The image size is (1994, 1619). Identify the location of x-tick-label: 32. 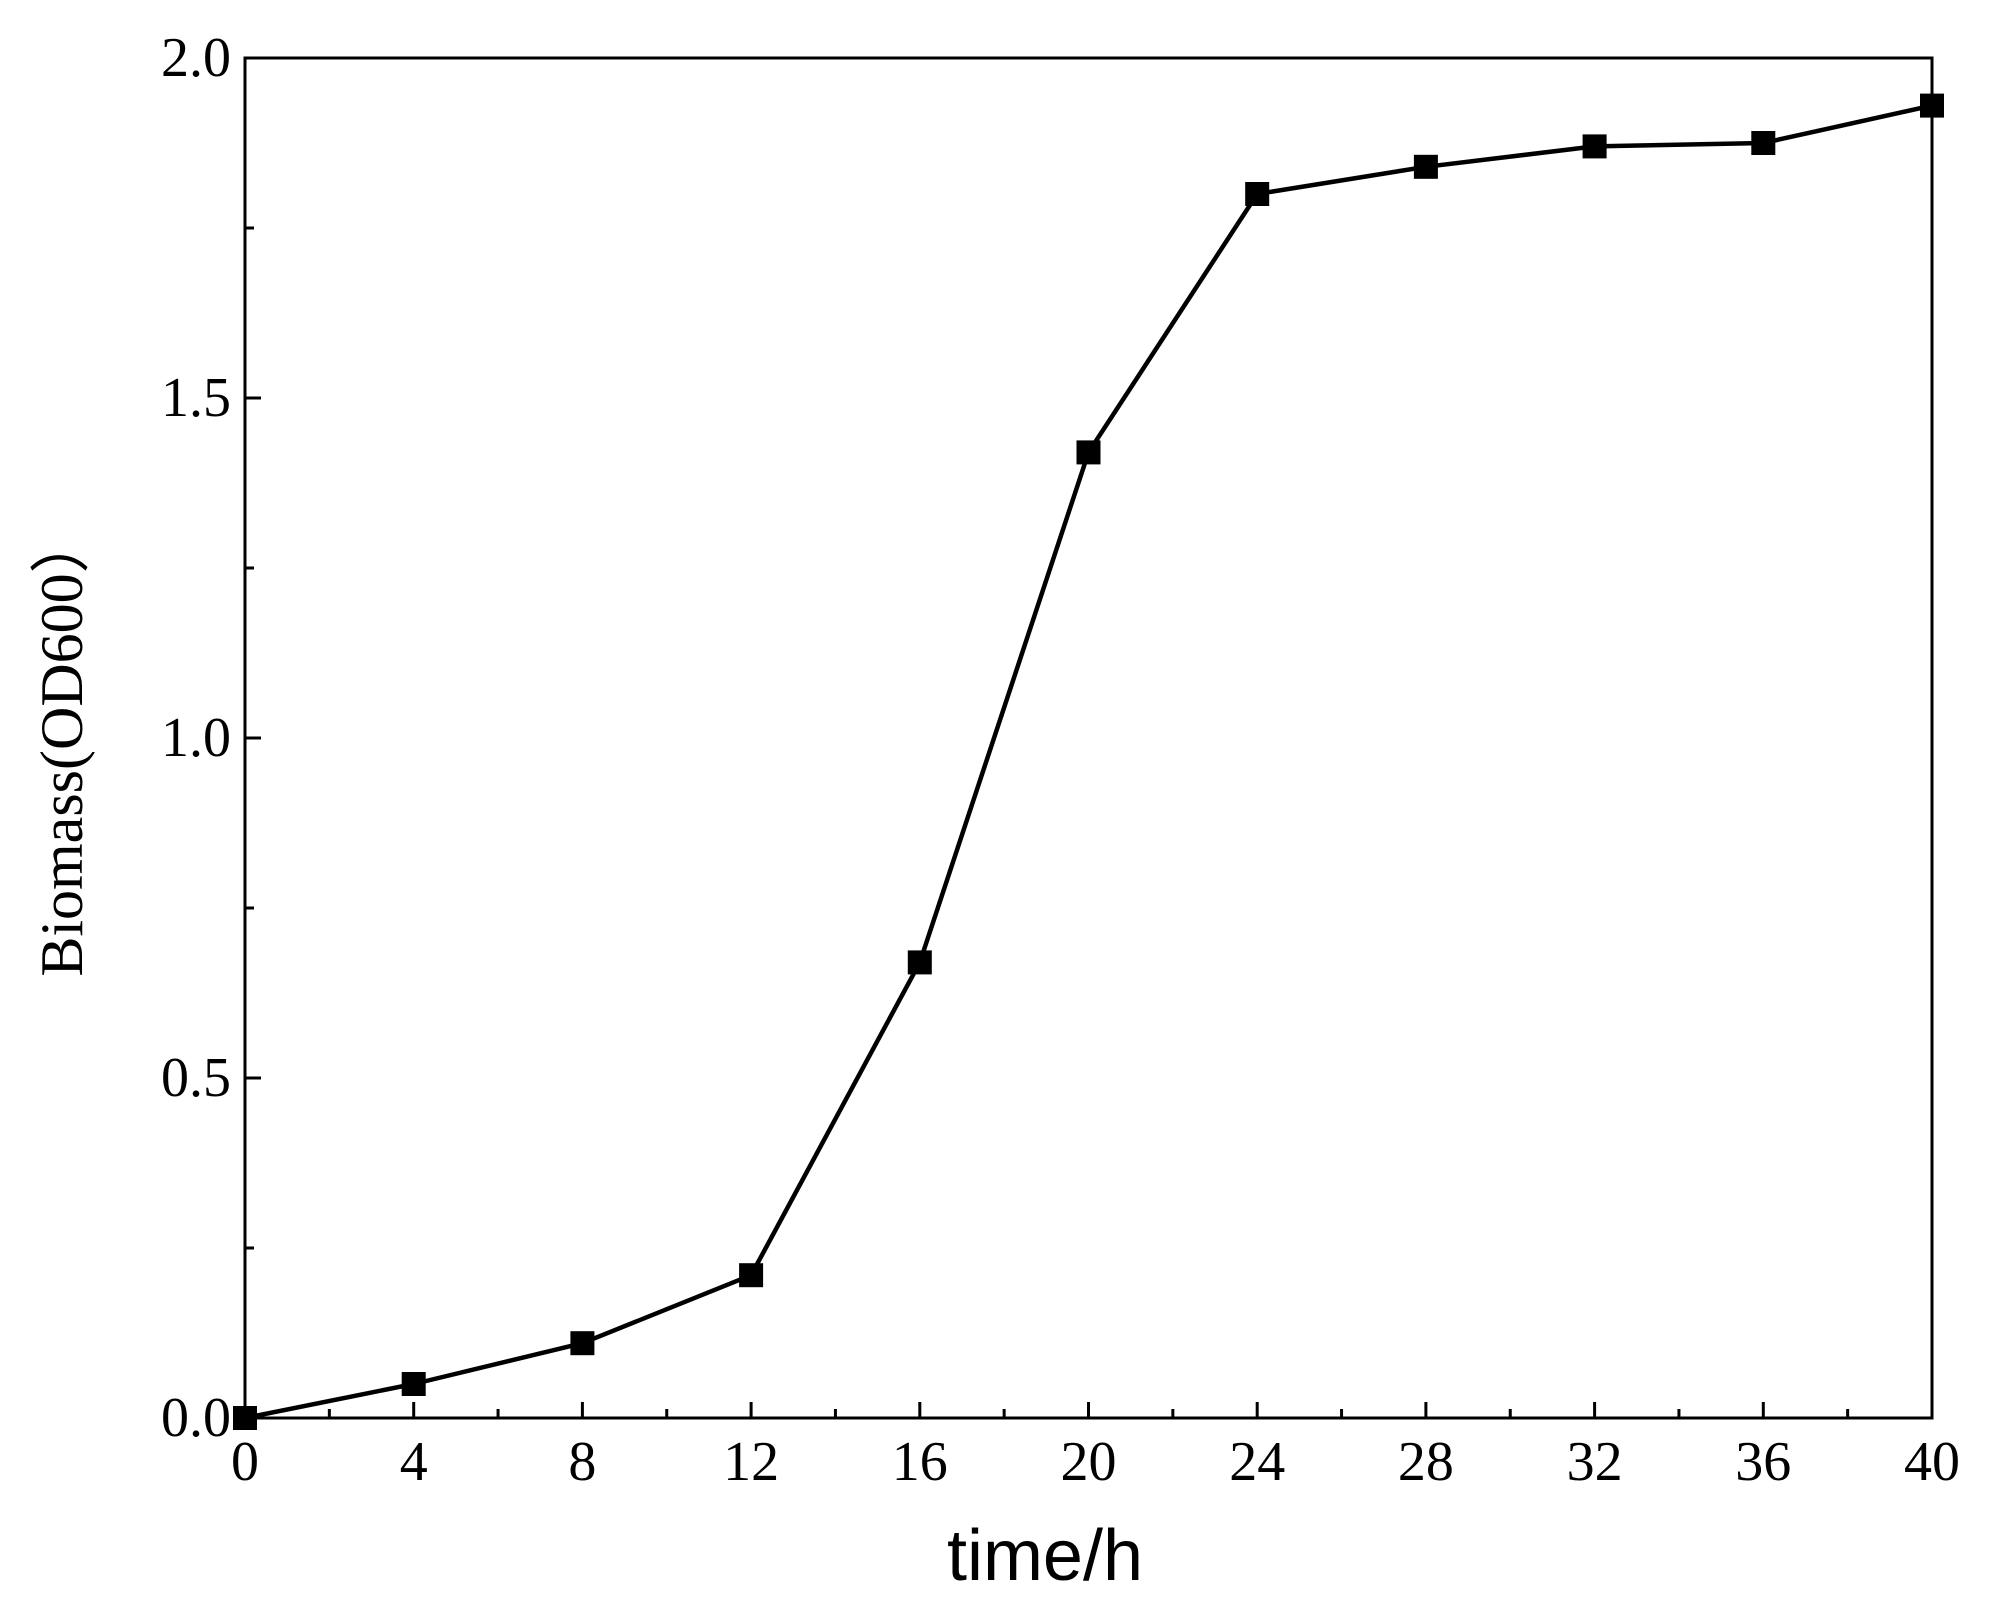
(1595, 1462).